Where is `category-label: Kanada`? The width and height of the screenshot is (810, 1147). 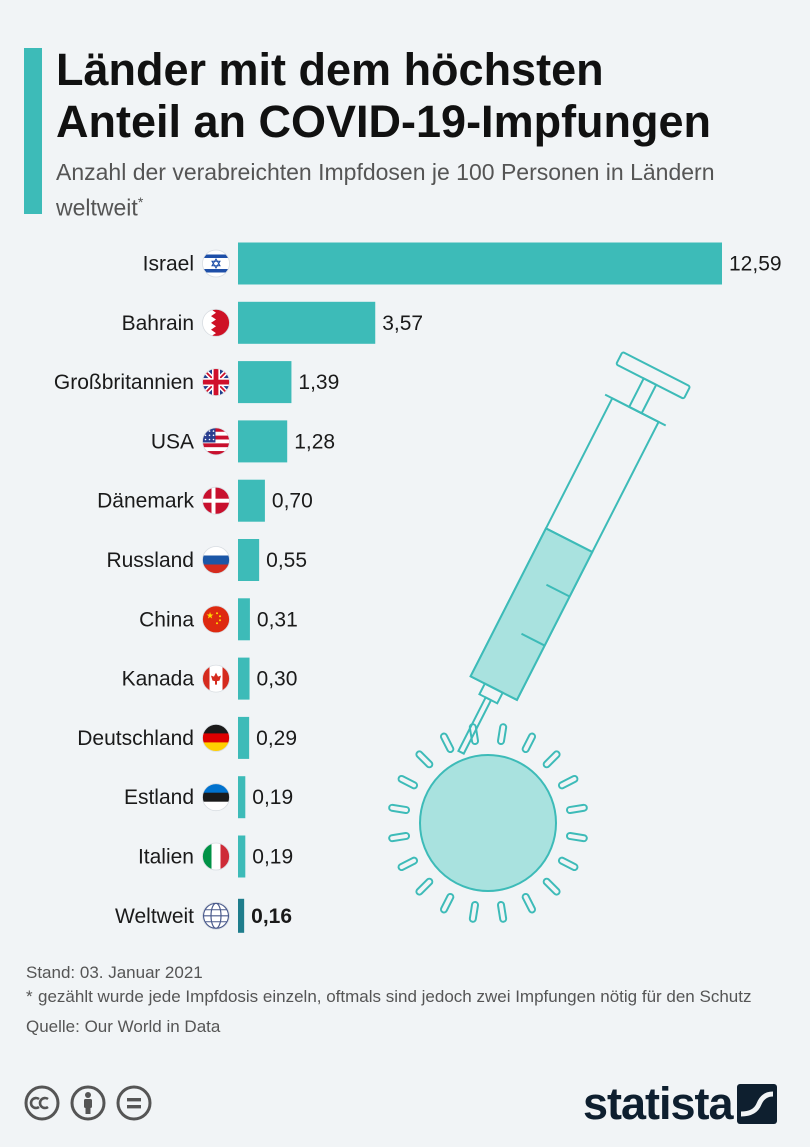 category-label: Kanada is located at coordinates (158, 679).